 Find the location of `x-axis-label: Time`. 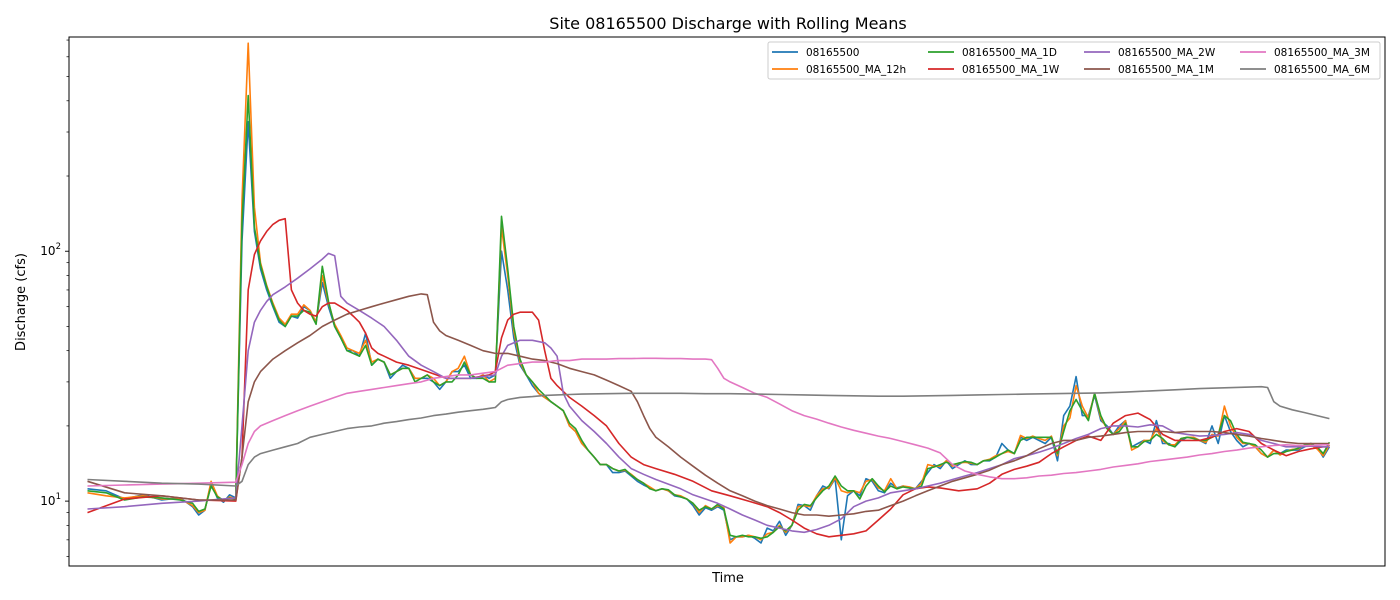

x-axis-label: Time is located at coordinates (727, 578).